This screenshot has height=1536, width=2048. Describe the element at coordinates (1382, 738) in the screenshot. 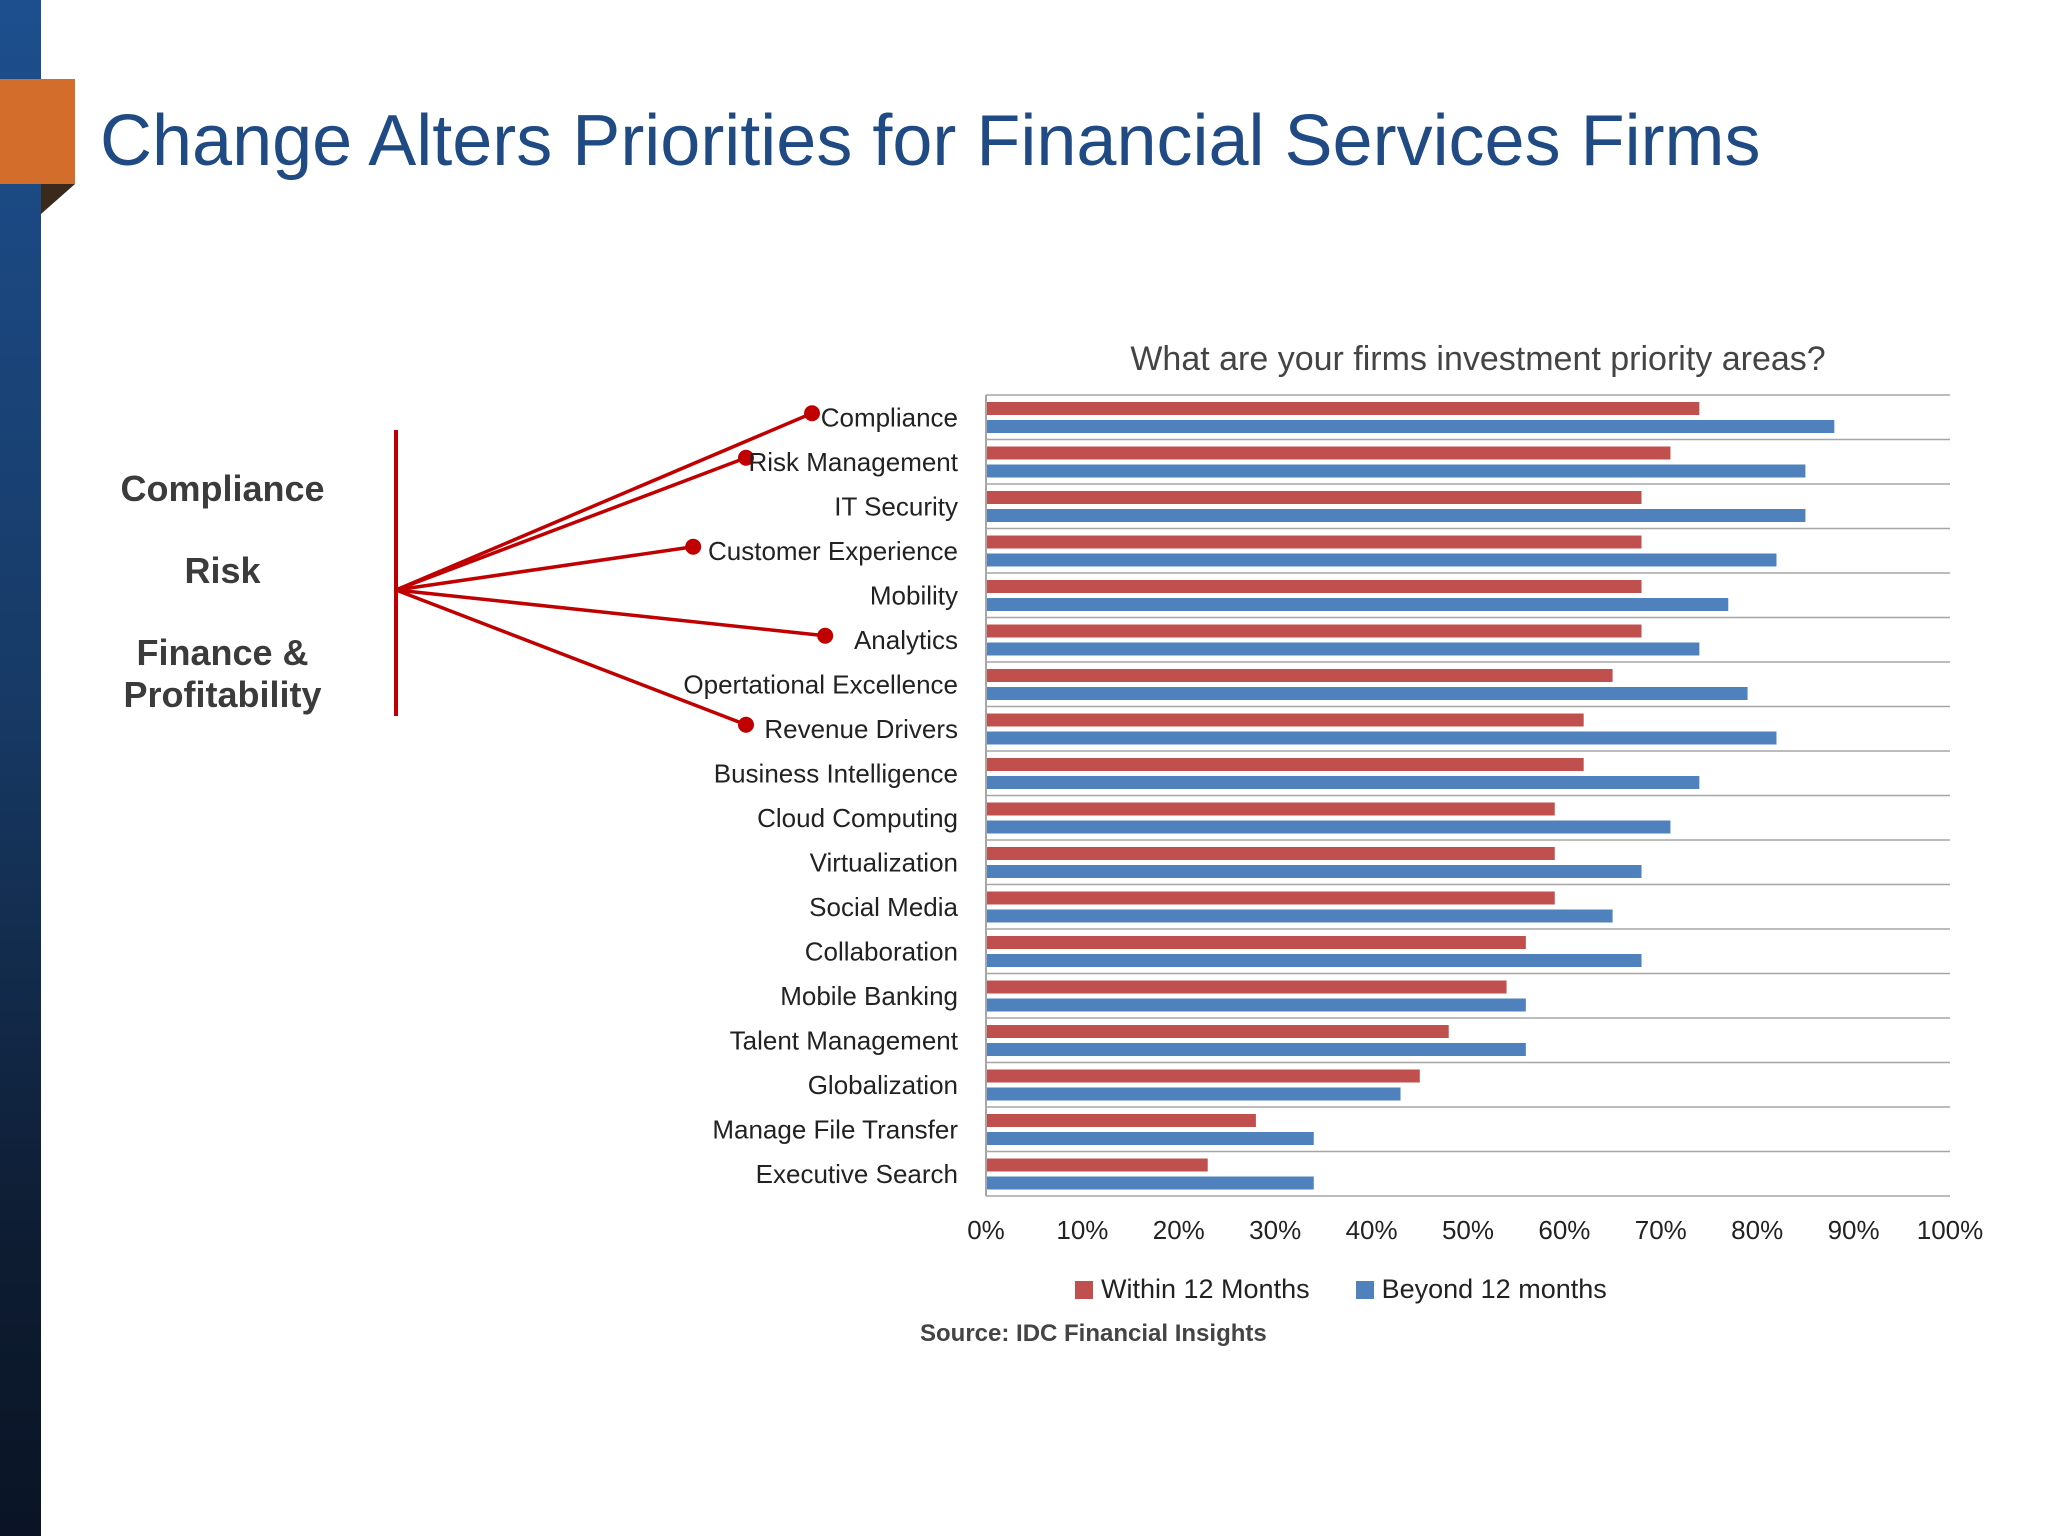

I see `bar-beyond-revenue-drivers` at that location.